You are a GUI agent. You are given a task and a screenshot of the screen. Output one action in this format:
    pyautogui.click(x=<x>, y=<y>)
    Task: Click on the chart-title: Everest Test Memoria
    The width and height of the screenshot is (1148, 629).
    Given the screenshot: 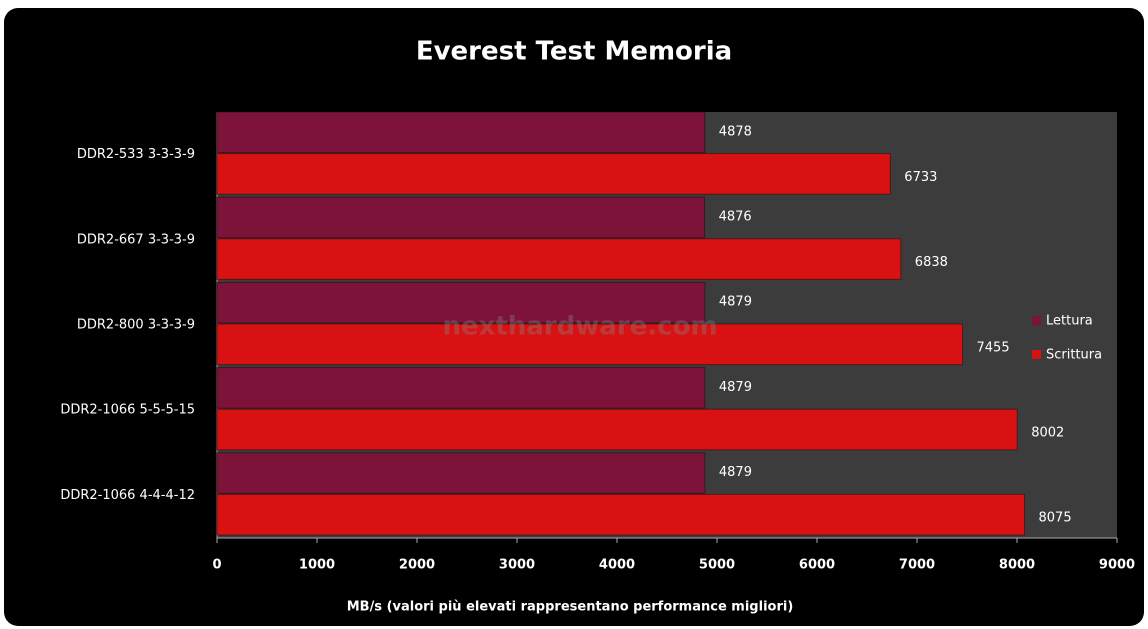 What is the action you would take?
    pyautogui.click(x=574, y=52)
    